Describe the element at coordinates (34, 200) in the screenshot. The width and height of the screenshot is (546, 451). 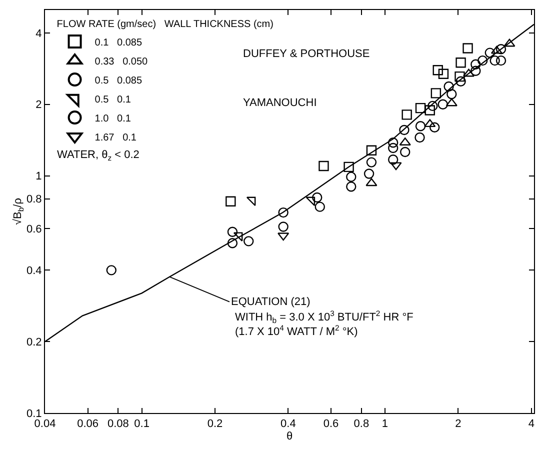
I see `y-tick-label: 0.8` at that location.